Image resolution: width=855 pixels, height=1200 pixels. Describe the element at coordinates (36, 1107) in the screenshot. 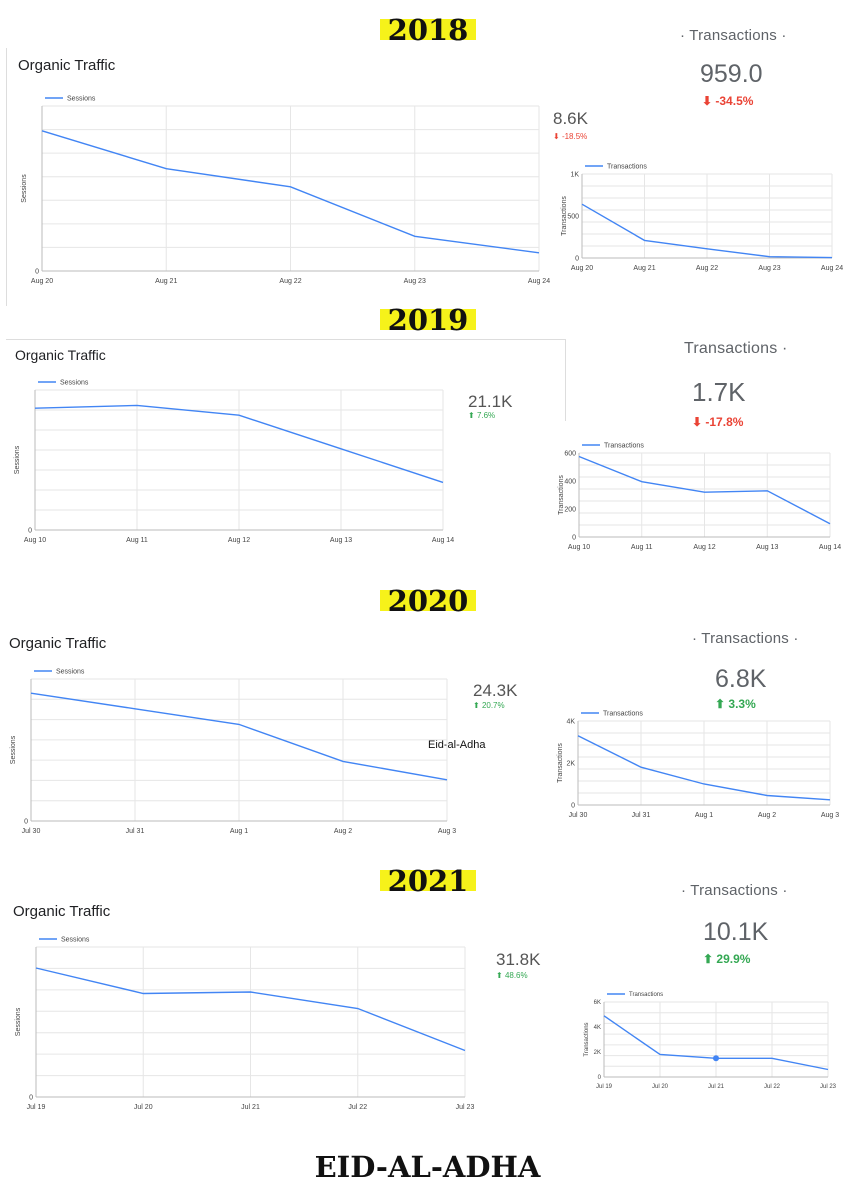

I see `x-tick-label: Jul 19` at that location.